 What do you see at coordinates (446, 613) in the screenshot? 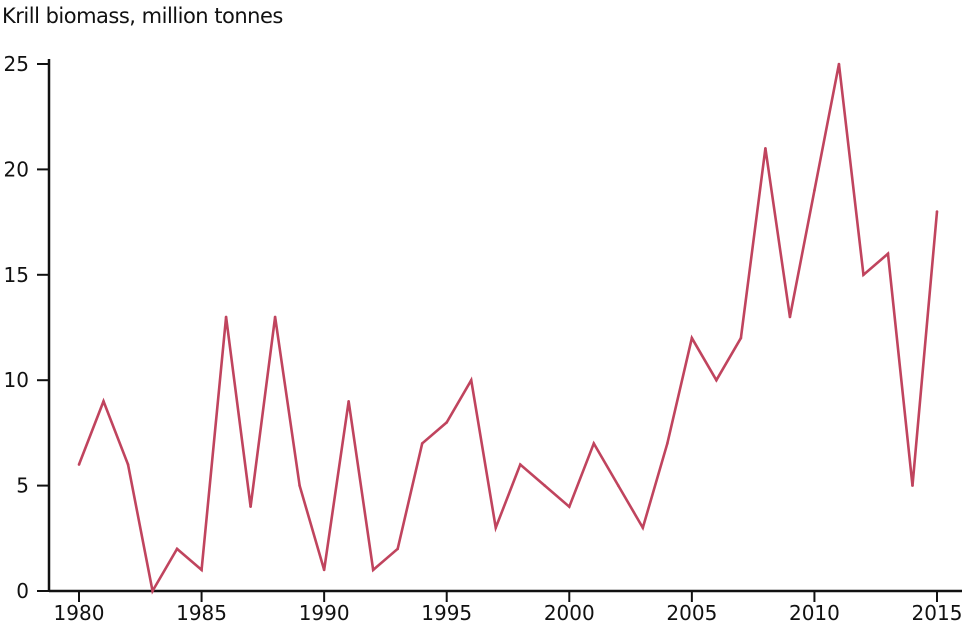
I see `x-tick-label: 1995` at bounding box center [446, 613].